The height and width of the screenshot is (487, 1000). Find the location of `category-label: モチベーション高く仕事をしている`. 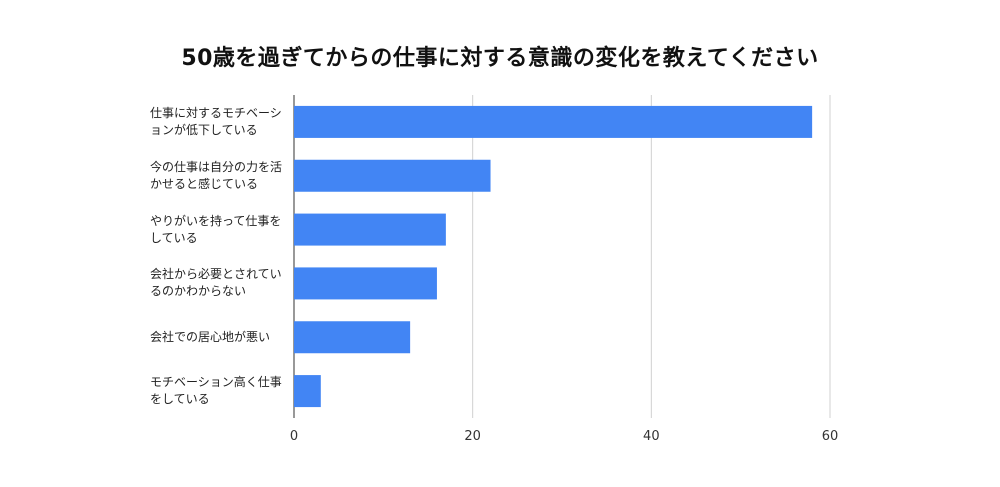

category-label: モチベーション高く仕事をしている is located at coordinates (216, 391).